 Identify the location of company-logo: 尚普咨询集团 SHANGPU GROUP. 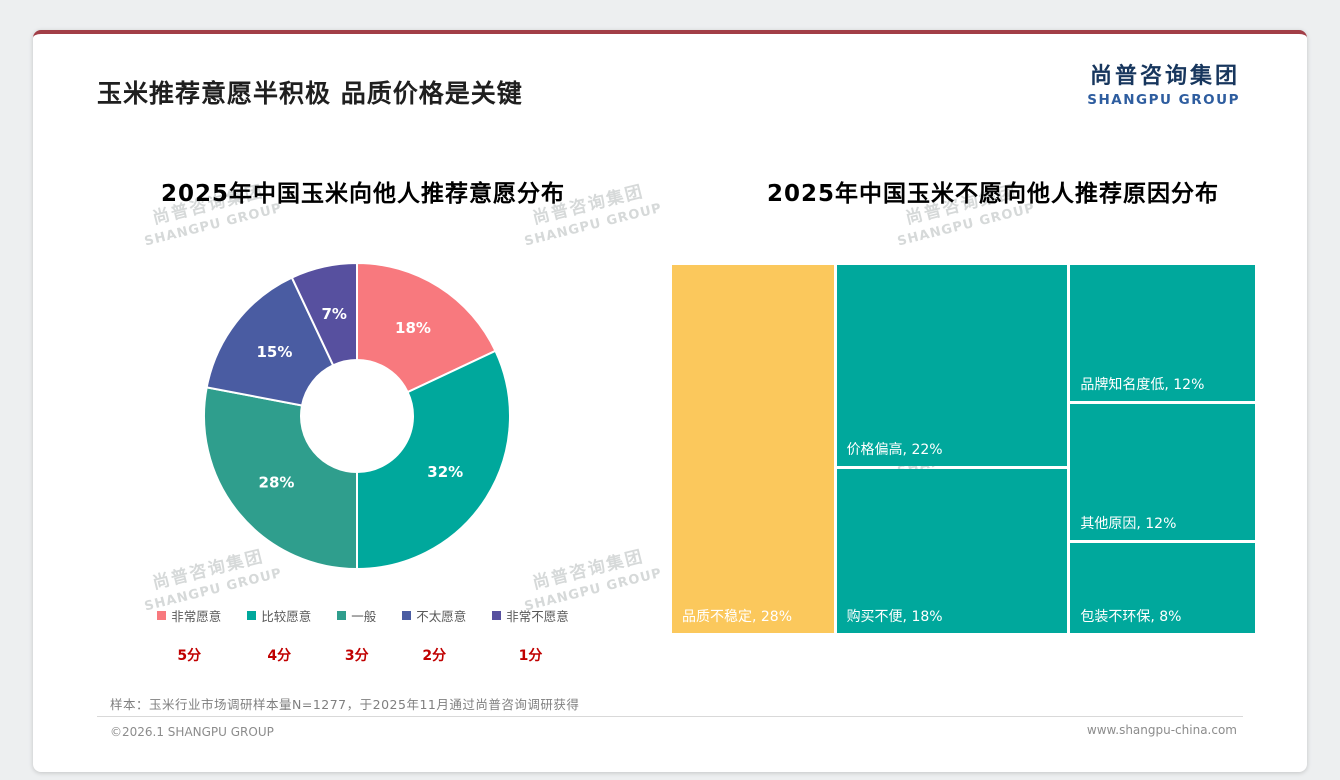
(1163, 83).